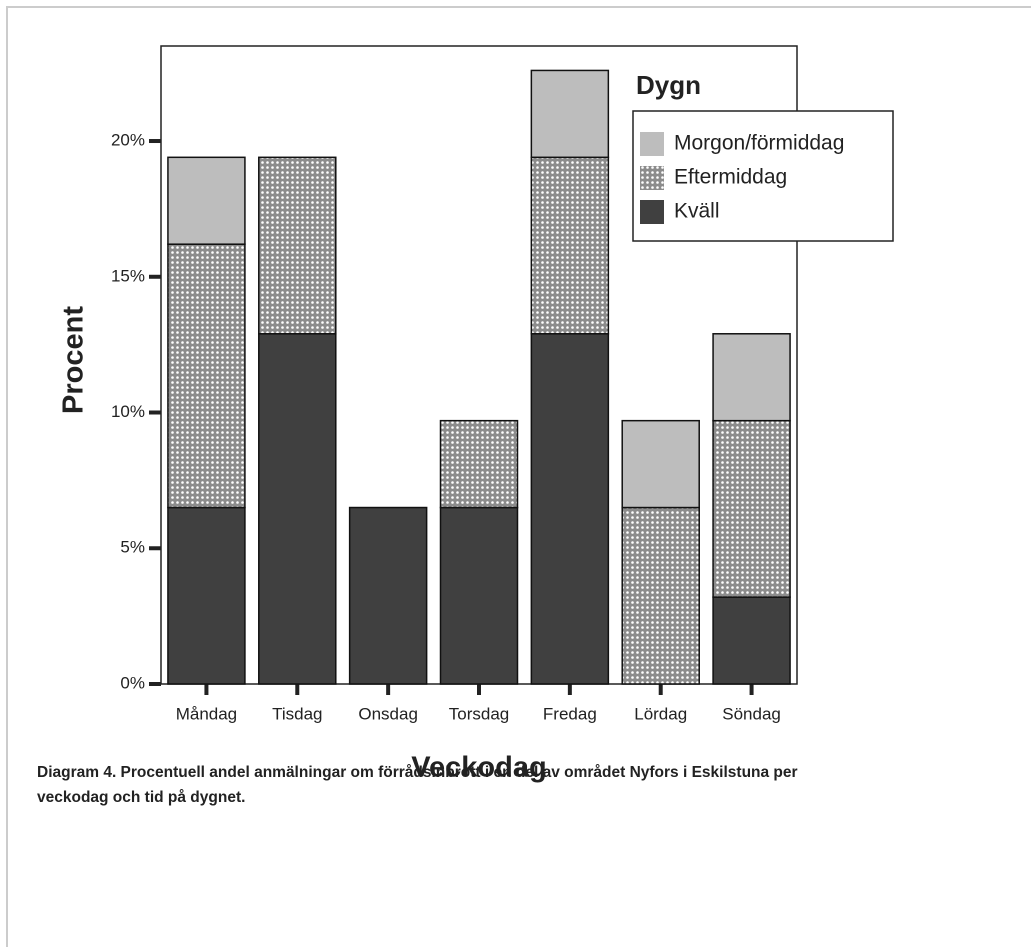  What do you see at coordinates (730, 177) in the screenshot?
I see `legend-label: Eftermiddag` at bounding box center [730, 177].